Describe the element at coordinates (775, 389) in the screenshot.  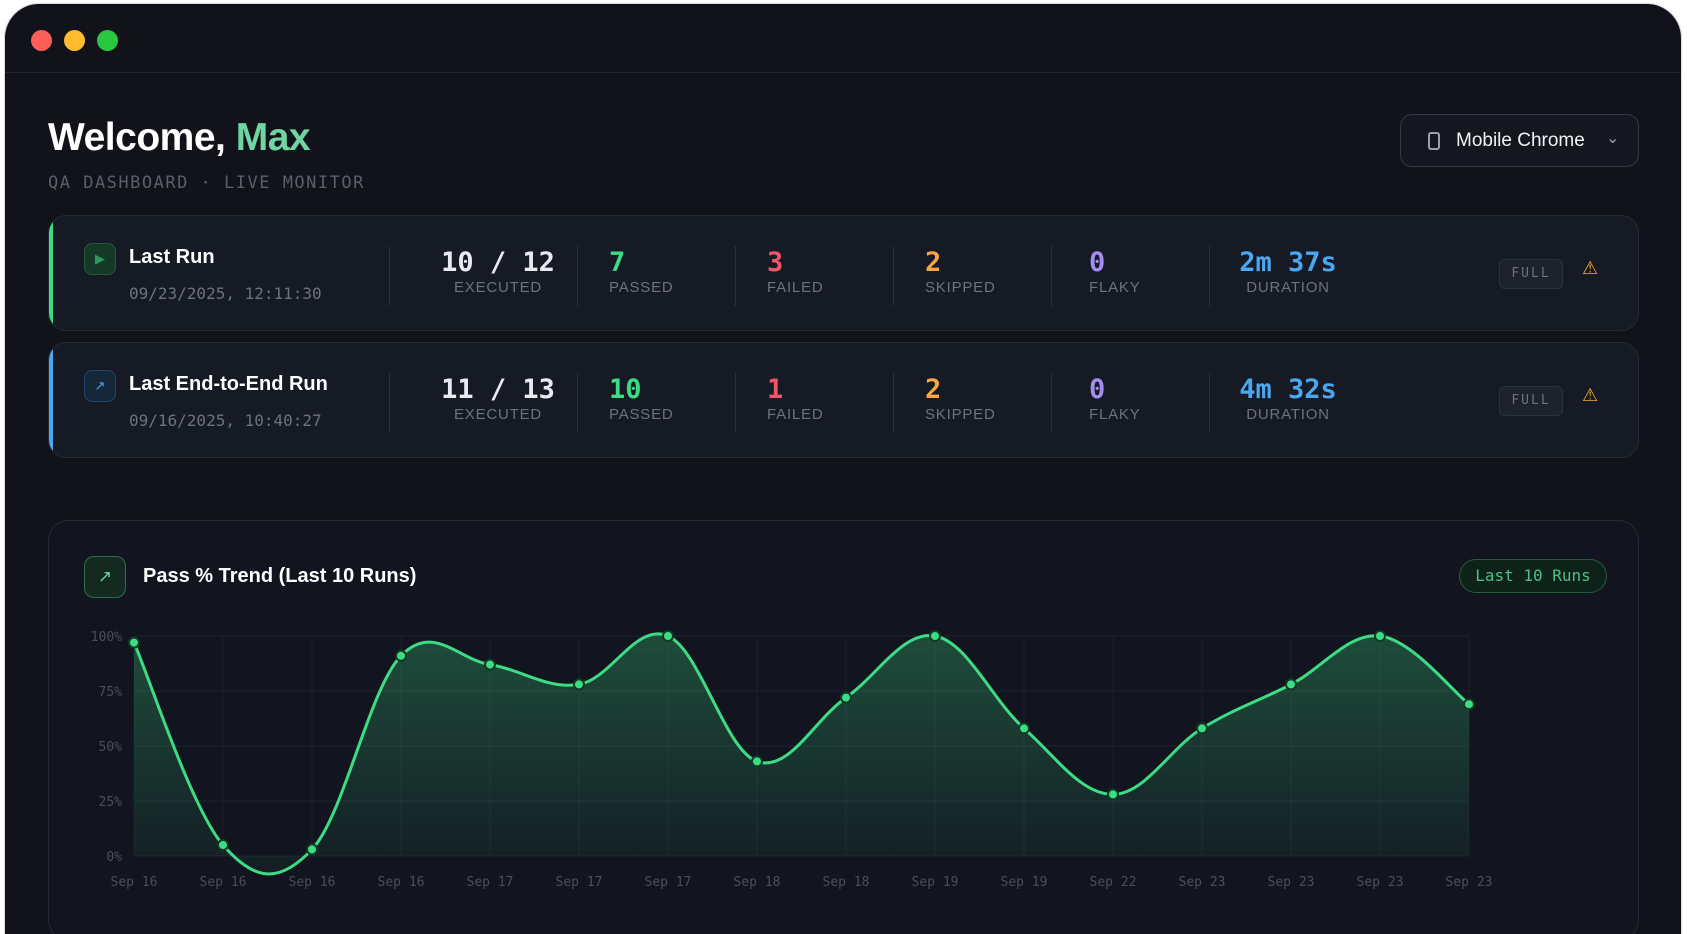
I see `failed-value: 1` at that location.